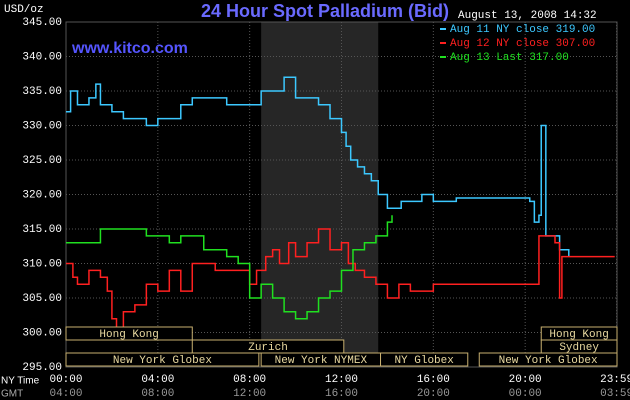 The image size is (630, 400). What do you see at coordinates (615, 380) in the screenshot?
I see `x-tick-label: 23:59` at bounding box center [615, 380].